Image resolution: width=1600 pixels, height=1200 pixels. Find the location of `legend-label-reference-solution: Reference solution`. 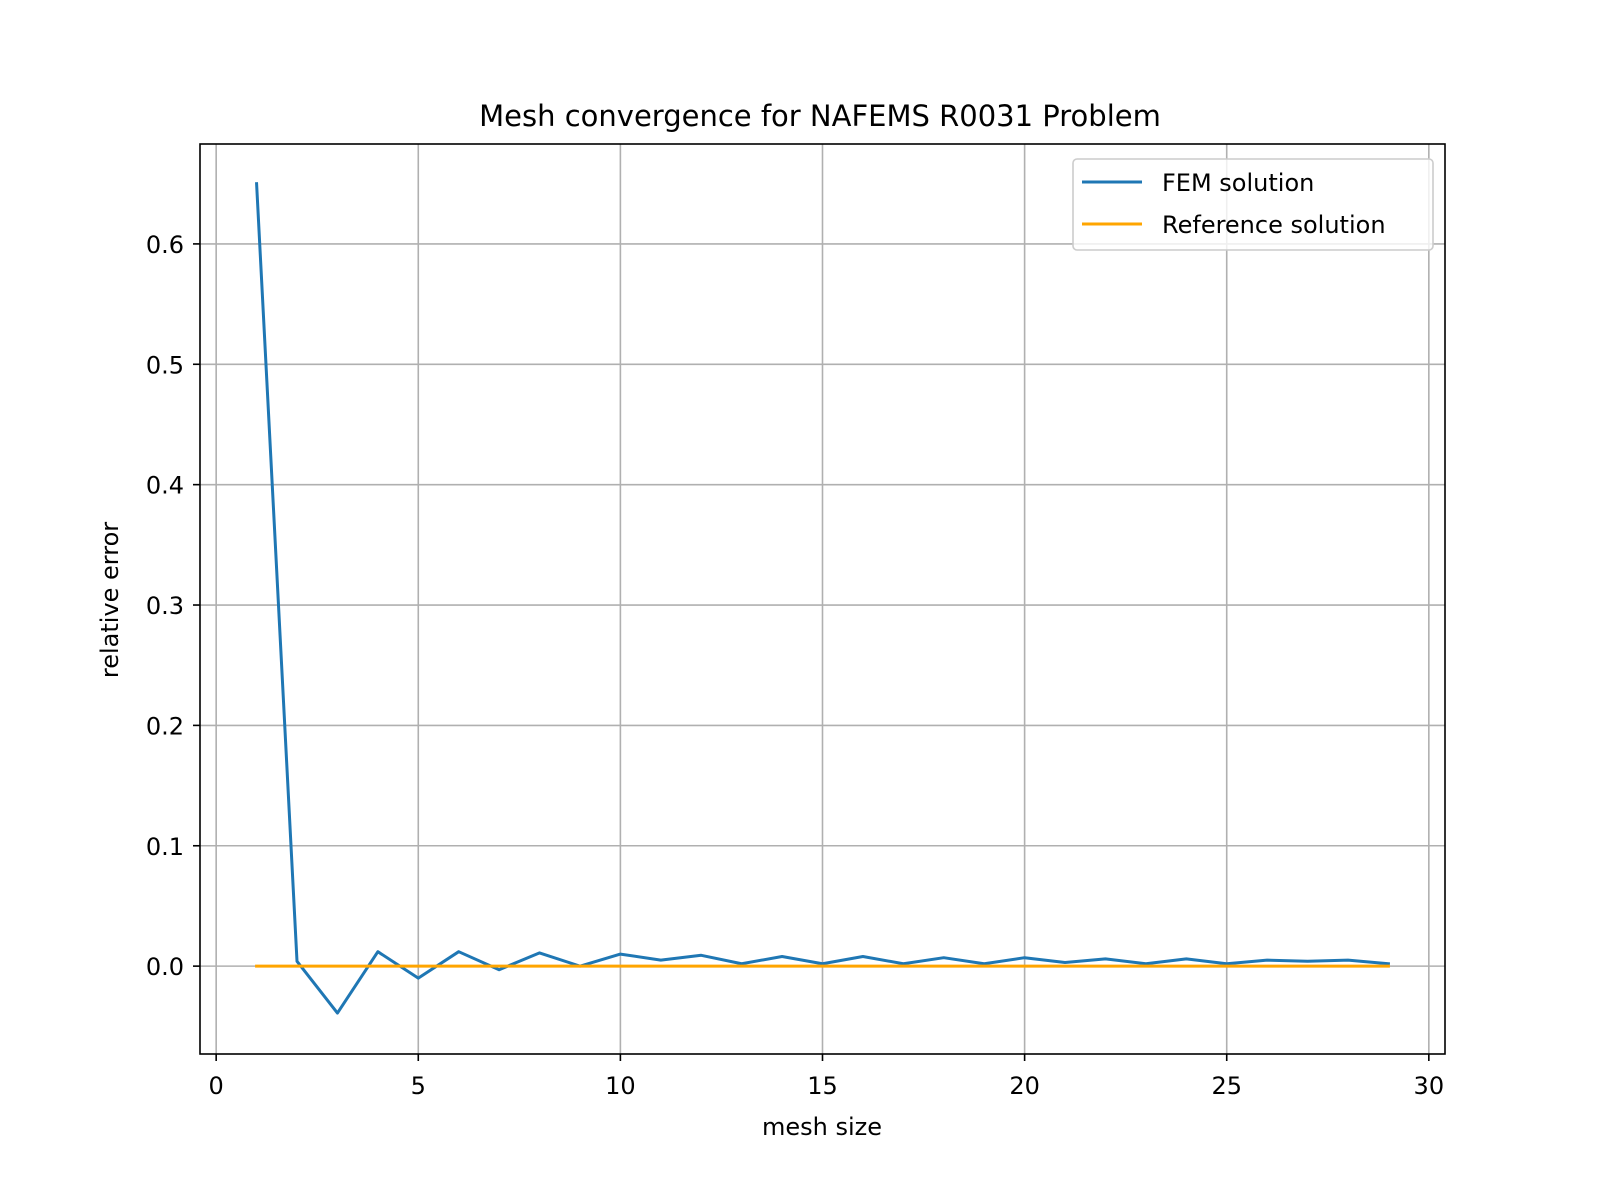

legend-label-reference-solution: Reference solution is located at coordinates (1274, 225).